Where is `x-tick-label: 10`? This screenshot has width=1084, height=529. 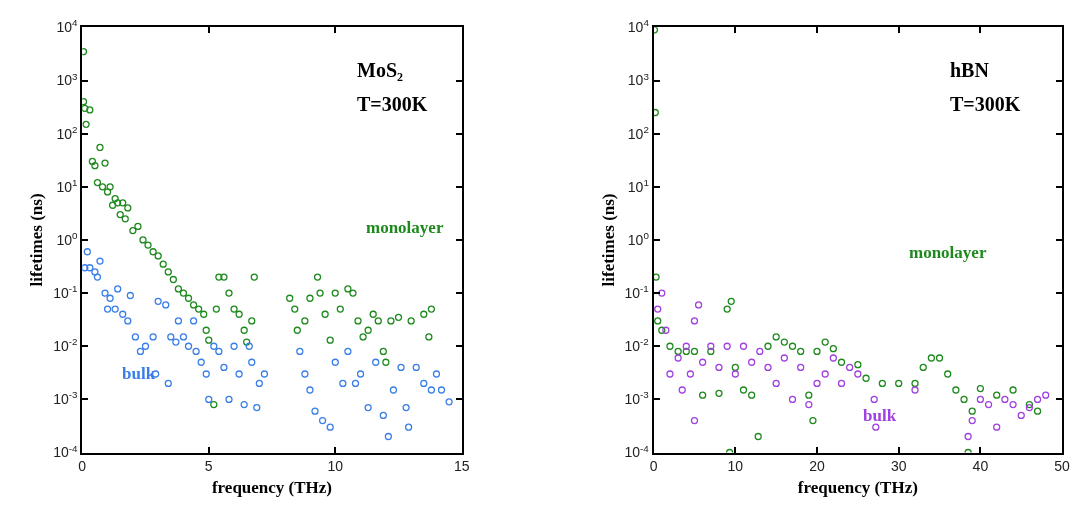
x-tick-label: 10 is located at coordinates (335, 466).